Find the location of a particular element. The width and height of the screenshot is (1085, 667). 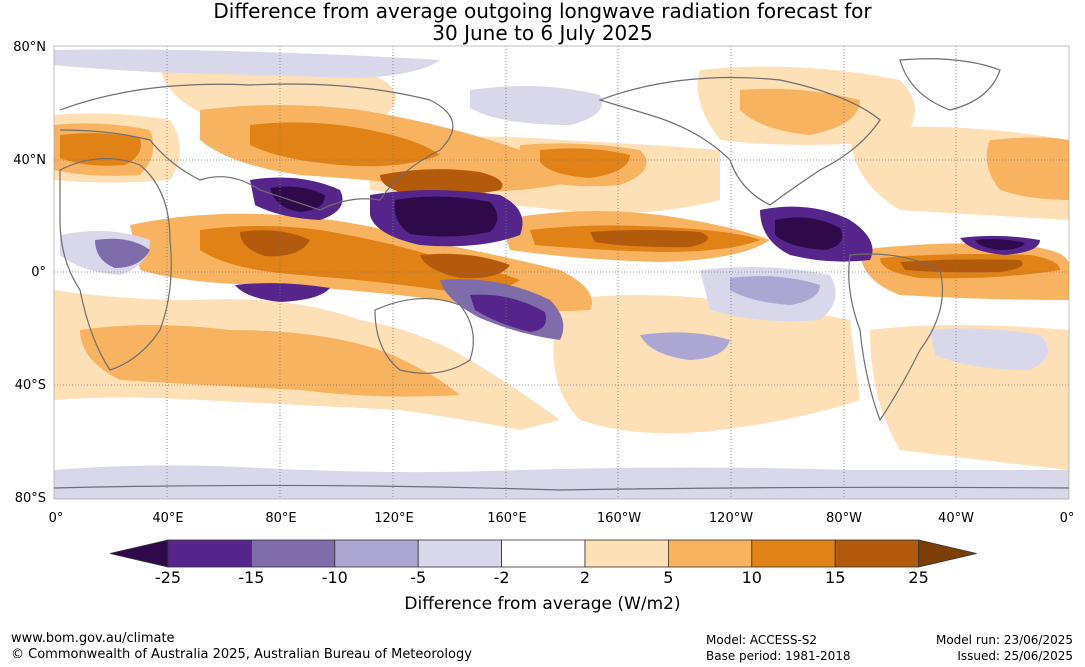

lon-label-120w: 120°W is located at coordinates (731, 518).